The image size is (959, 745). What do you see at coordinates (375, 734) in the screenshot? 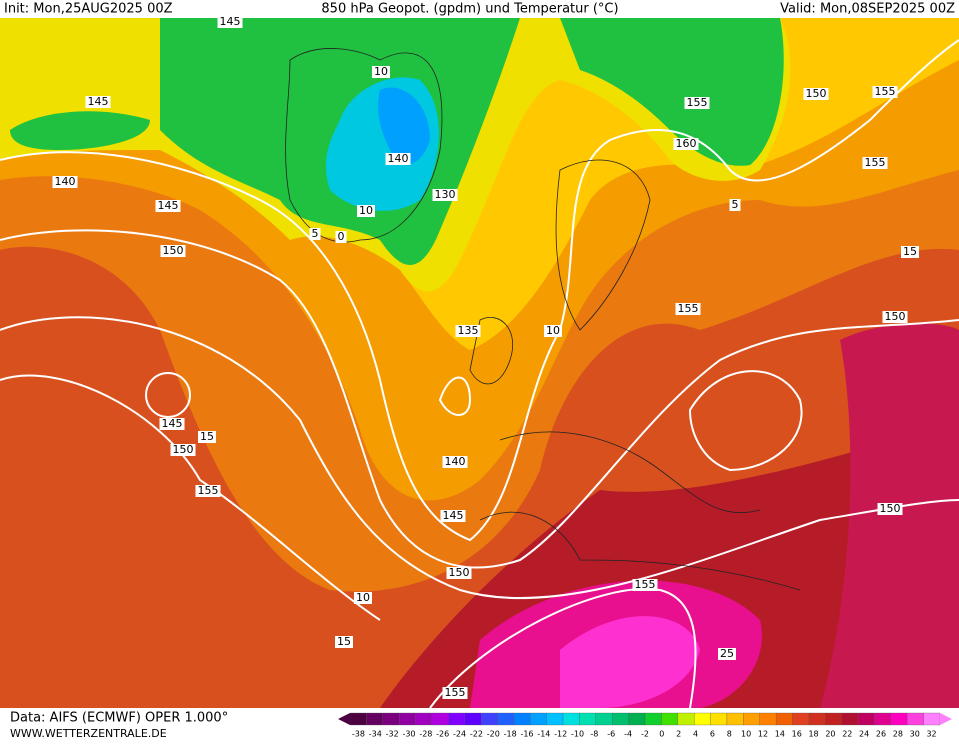
I see `colorbar-label: -34` at bounding box center [375, 734].